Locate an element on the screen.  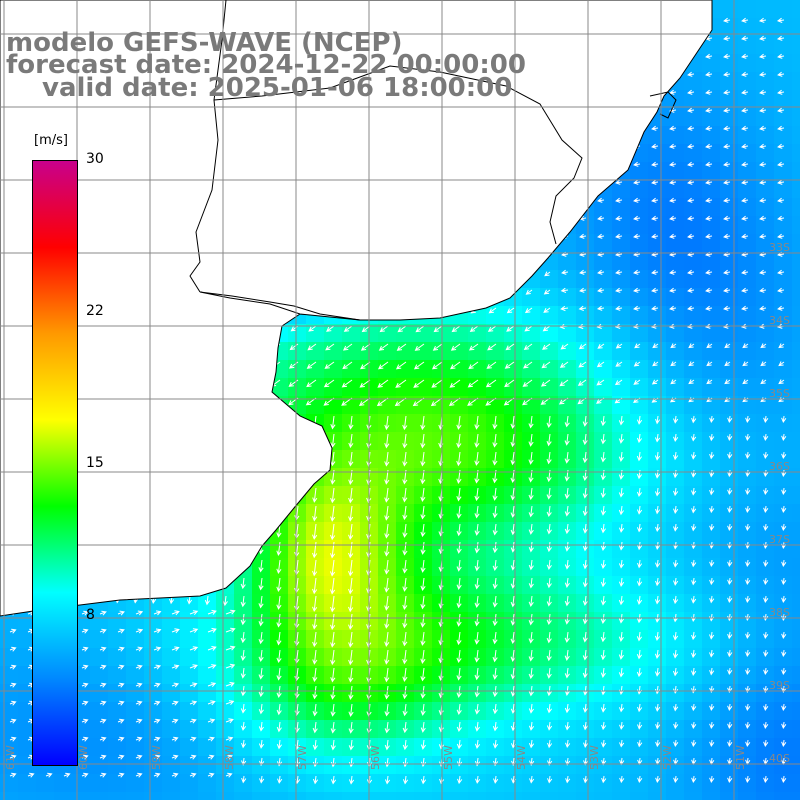
latitude-label: 40S is located at coordinates (779, 758).